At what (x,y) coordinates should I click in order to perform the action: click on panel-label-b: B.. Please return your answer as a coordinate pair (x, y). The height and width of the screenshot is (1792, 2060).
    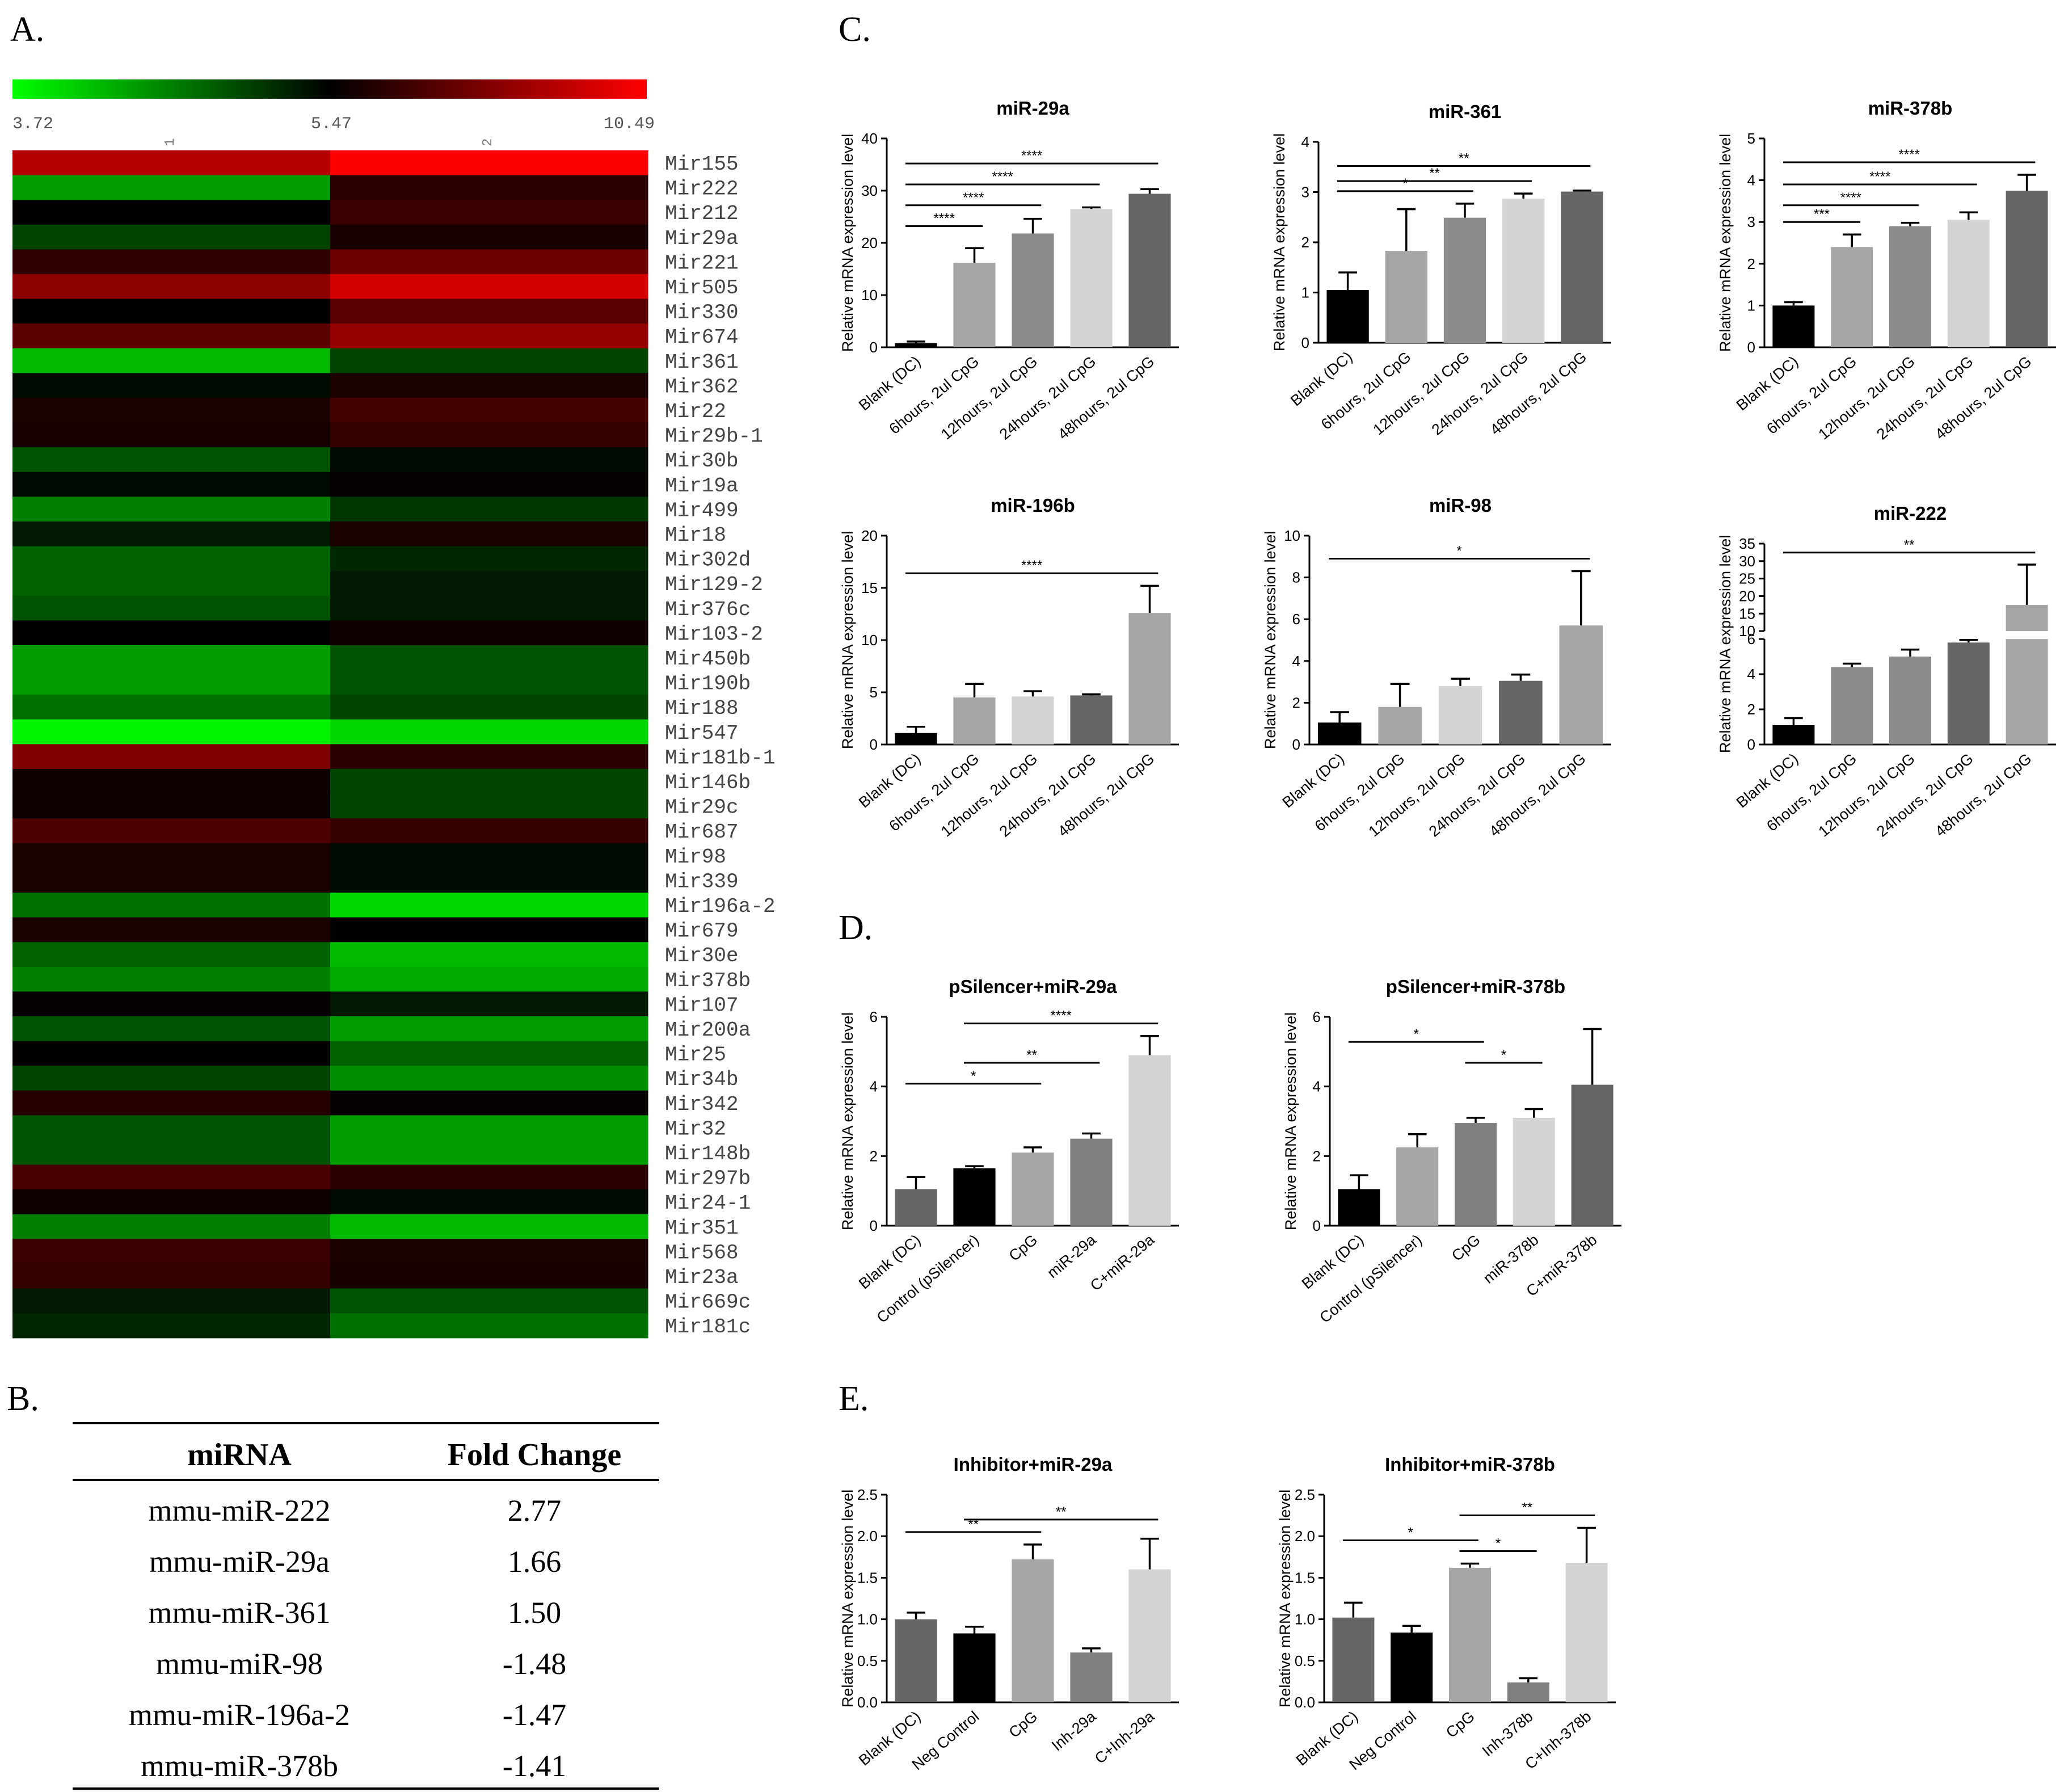
    Looking at the image, I should click on (23, 1399).